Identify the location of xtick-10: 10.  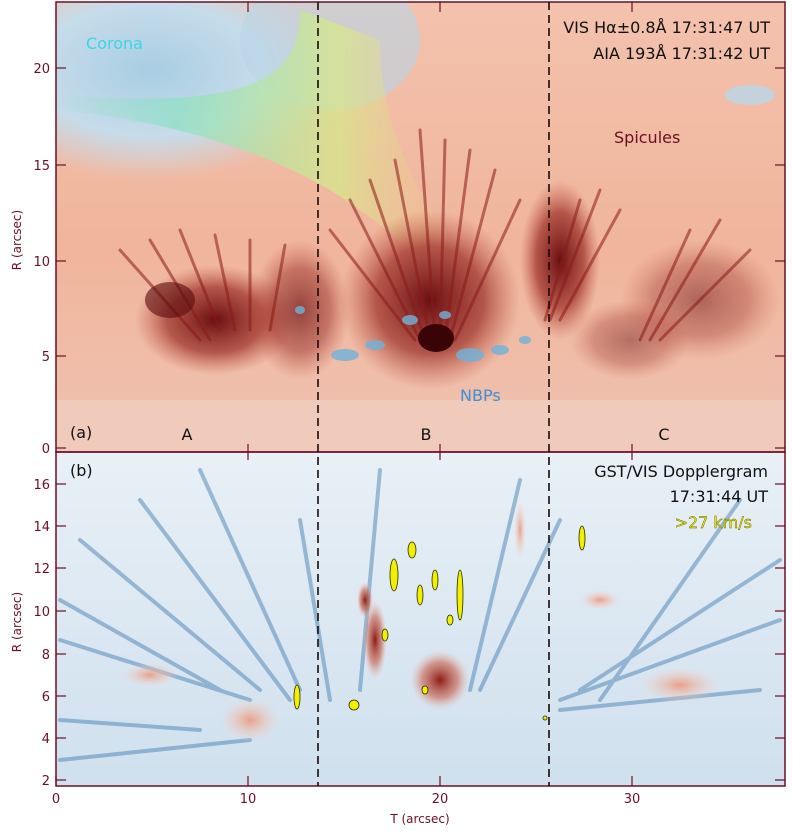
(248, 799).